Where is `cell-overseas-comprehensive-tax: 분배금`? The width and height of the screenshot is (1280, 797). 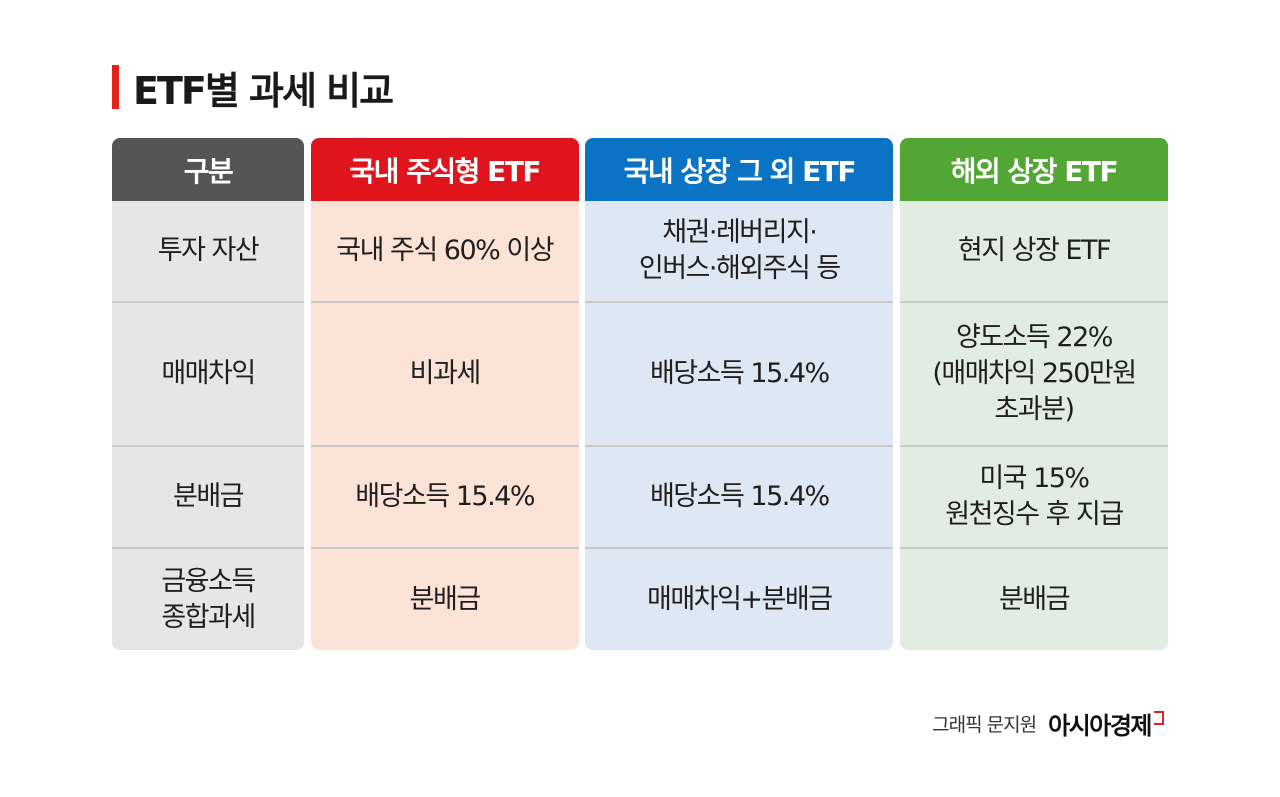 cell-overseas-comprehensive-tax: 분배금 is located at coordinates (1034, 599).